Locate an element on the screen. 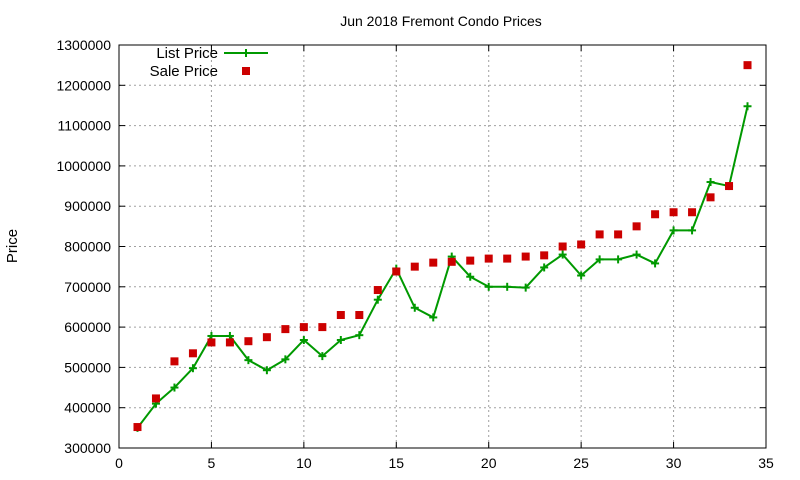 This screenshot has width=800, height=480. legend-key-sale-price is located at coordinates (246, 71).